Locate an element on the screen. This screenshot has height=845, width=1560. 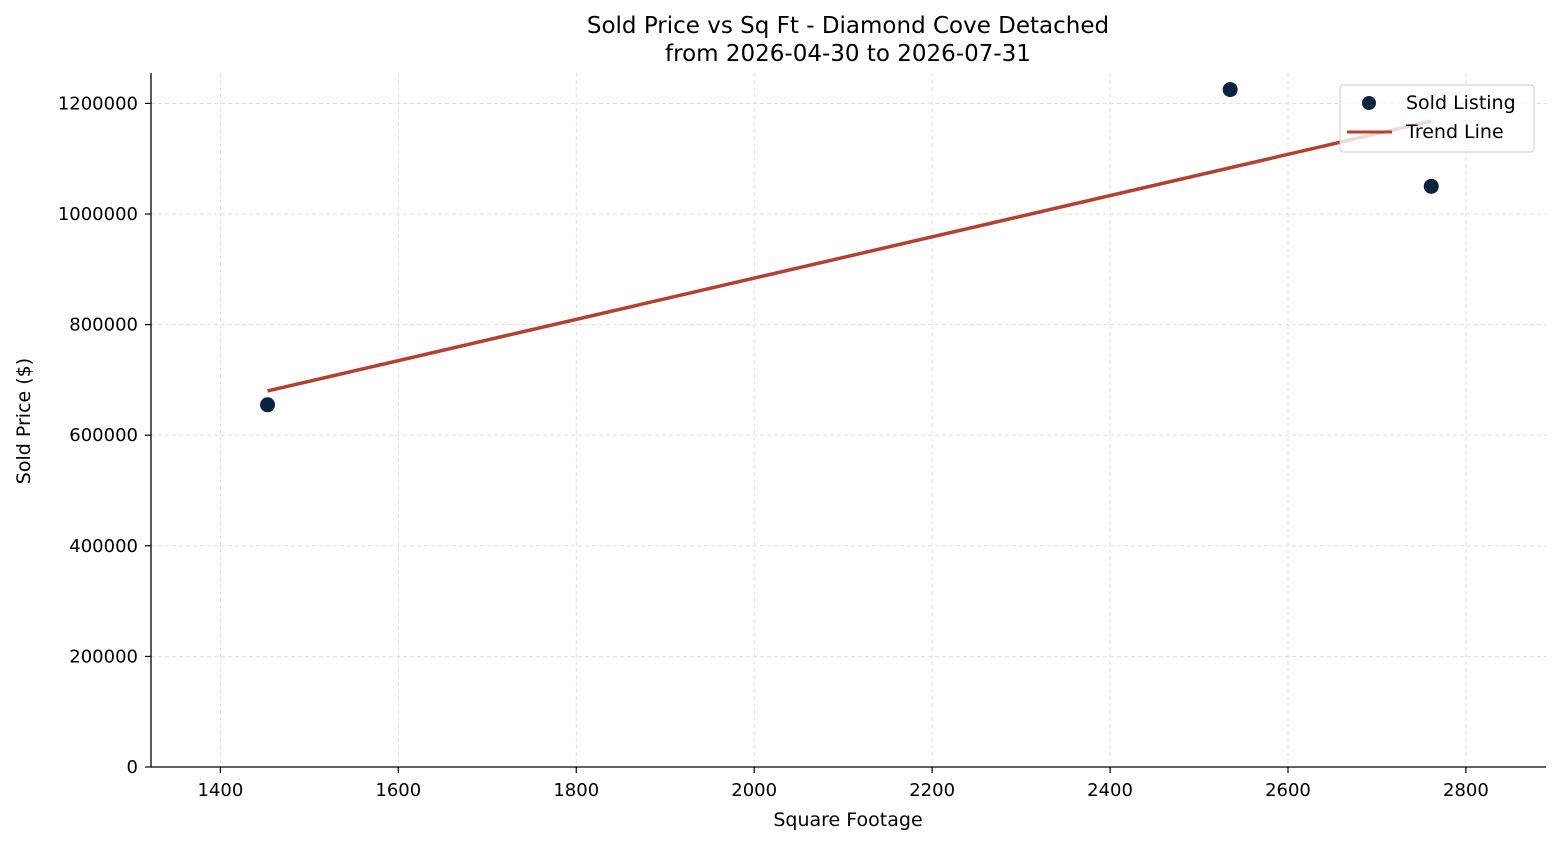
y-tick-label: 1000000 is located at coordinates (98, 214).